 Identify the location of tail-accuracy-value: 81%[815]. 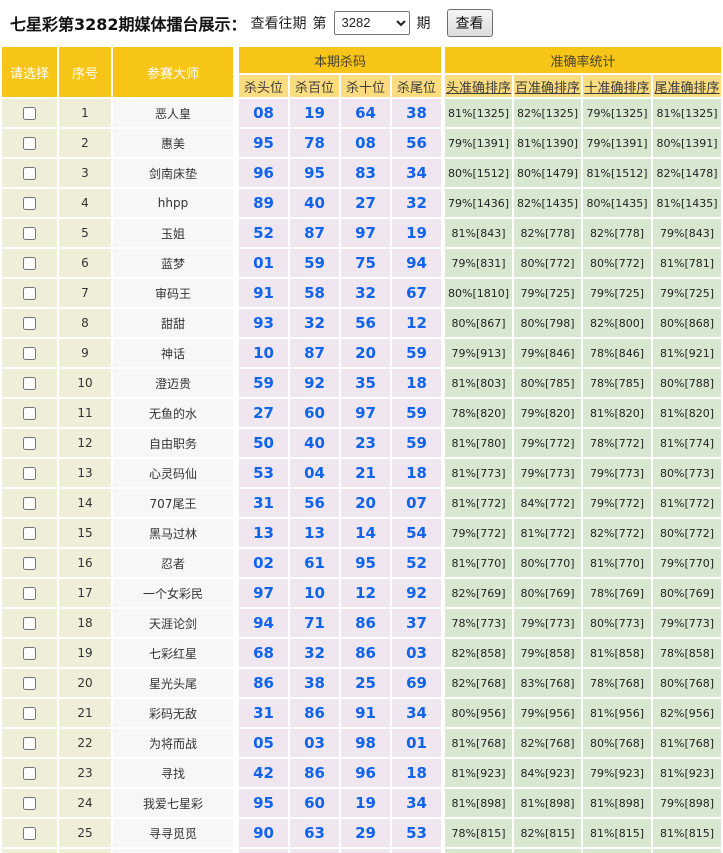
(687, 833).